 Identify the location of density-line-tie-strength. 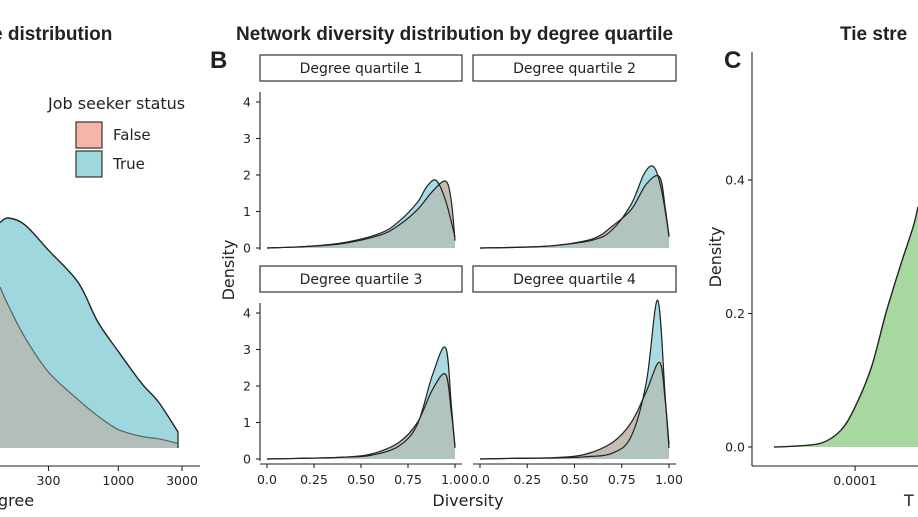
(846, 327).